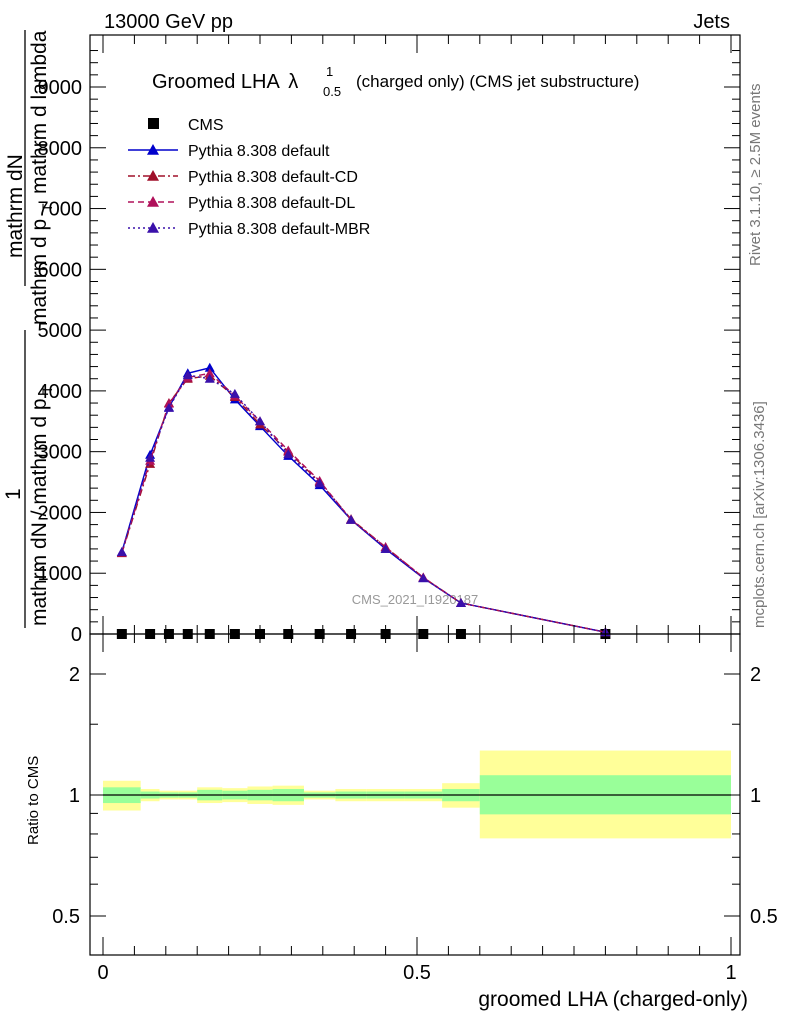 This screenshot has width=786, height=1024. I want to click on main-ytick-label: 9000, so click(60, 88).